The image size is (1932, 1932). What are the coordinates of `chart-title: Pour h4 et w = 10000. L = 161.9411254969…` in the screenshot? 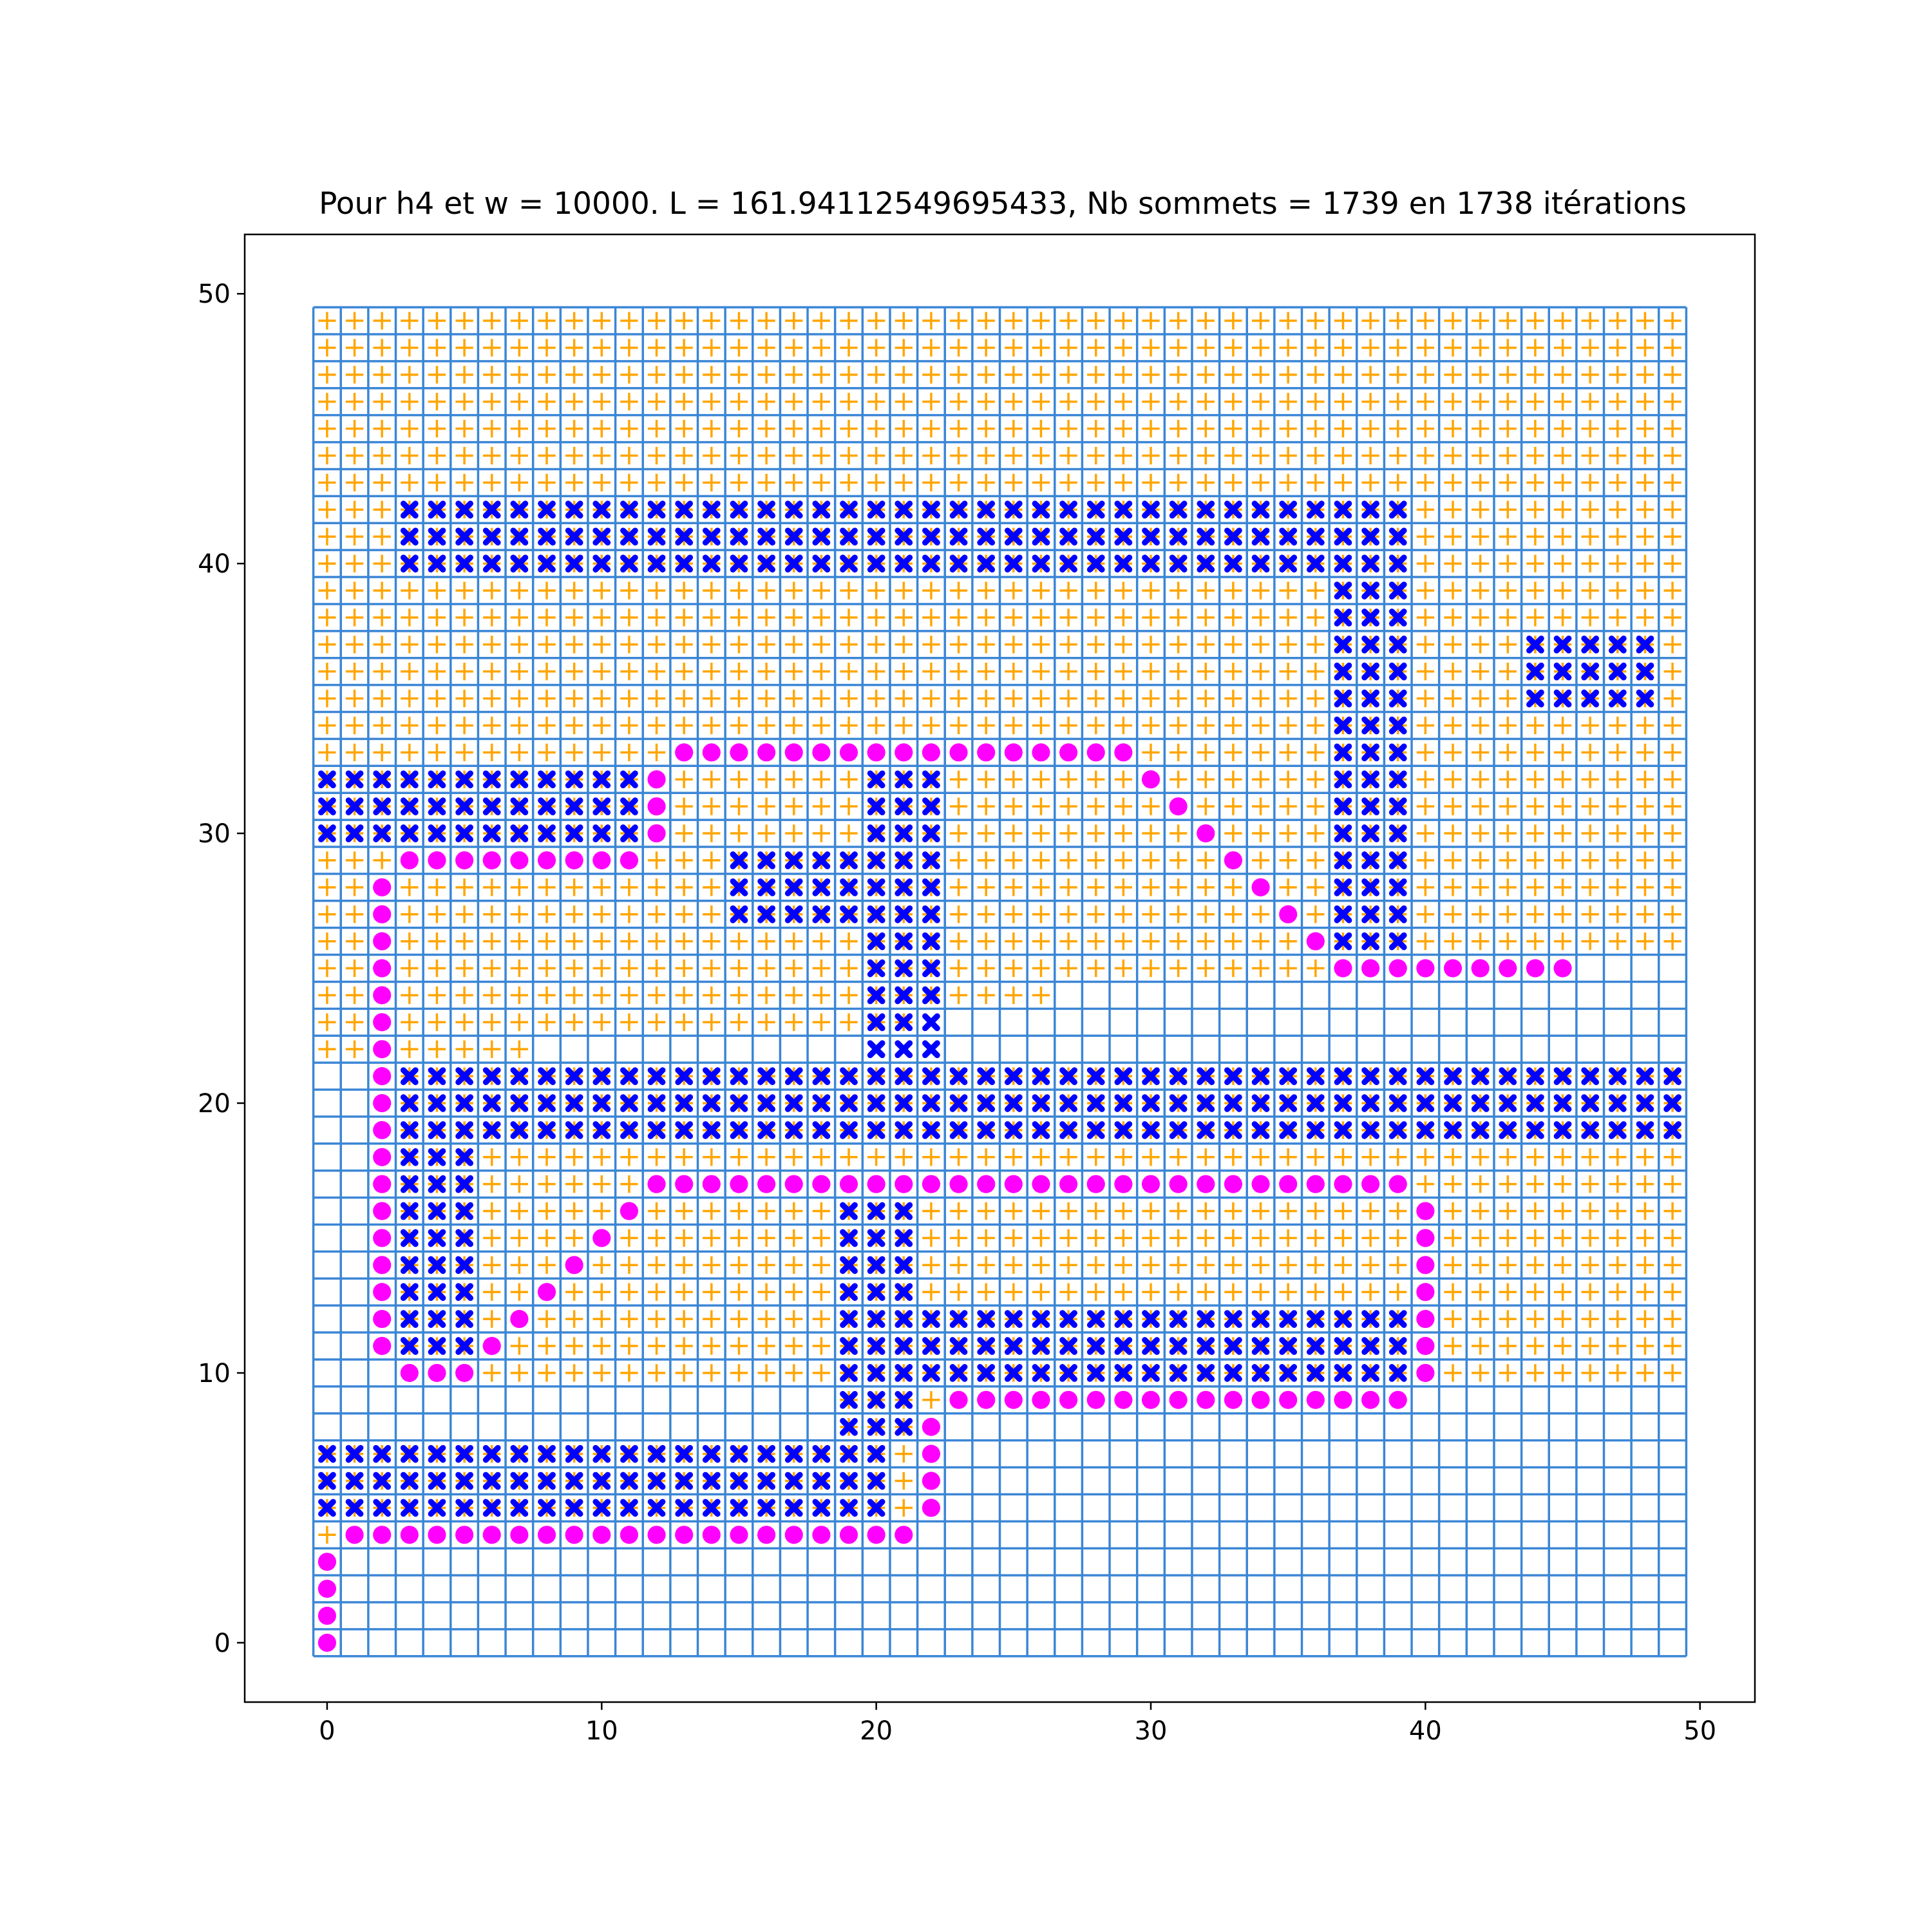 It's located at (1003, 204).